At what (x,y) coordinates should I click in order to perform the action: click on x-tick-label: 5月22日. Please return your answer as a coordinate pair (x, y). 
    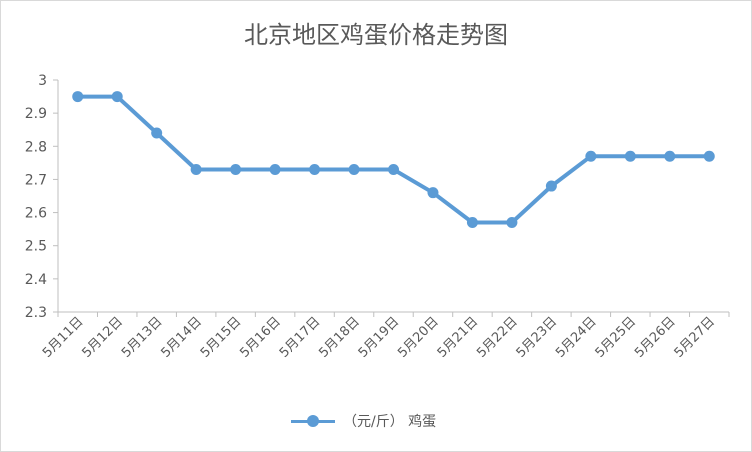
    Looking at the image, I should click on (497, 337).